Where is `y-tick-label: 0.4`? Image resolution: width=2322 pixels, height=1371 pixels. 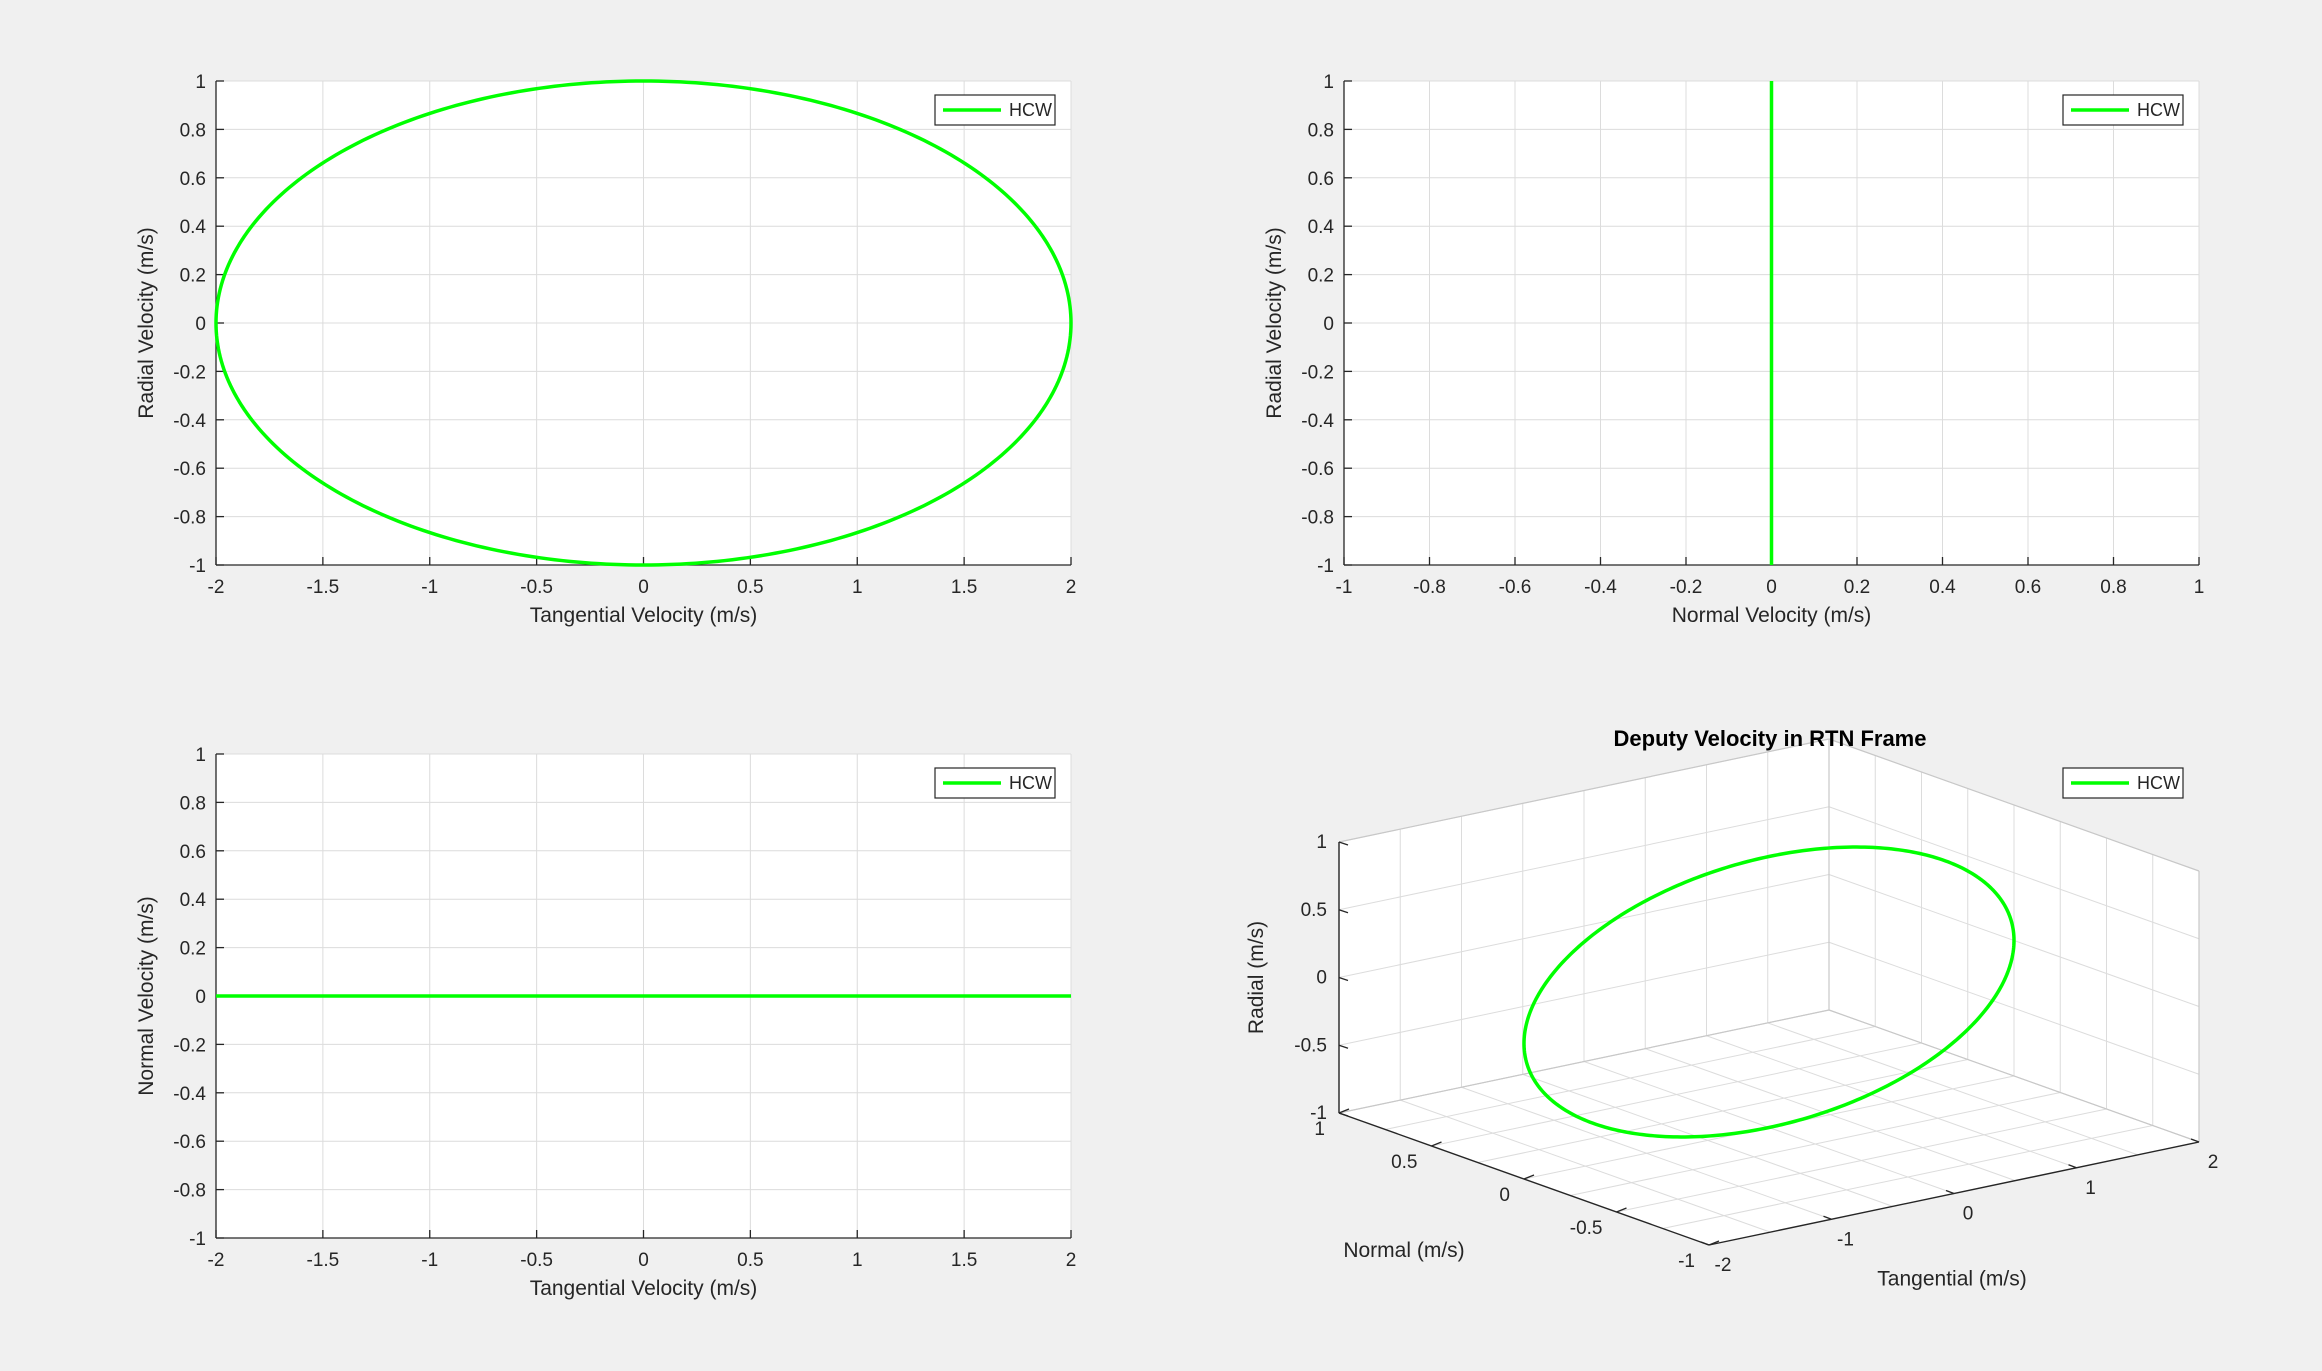 y-tick-label: 0.4 is located at coordinates (1321, 227).